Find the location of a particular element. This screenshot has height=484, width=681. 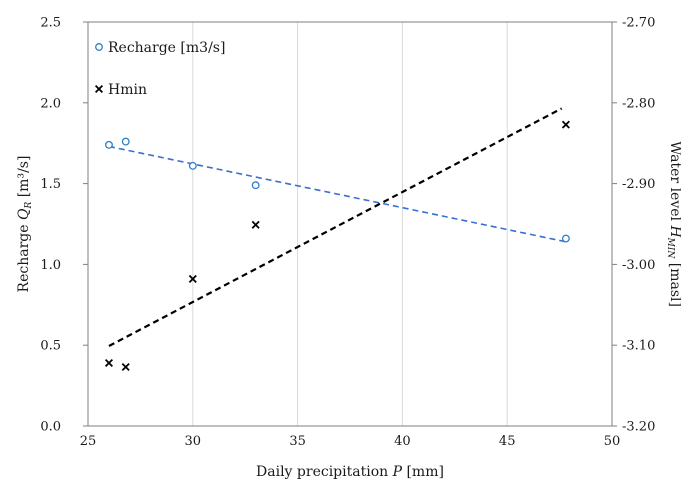

y-left-tick-label: 0.5 is located at coordinates (50, 346).